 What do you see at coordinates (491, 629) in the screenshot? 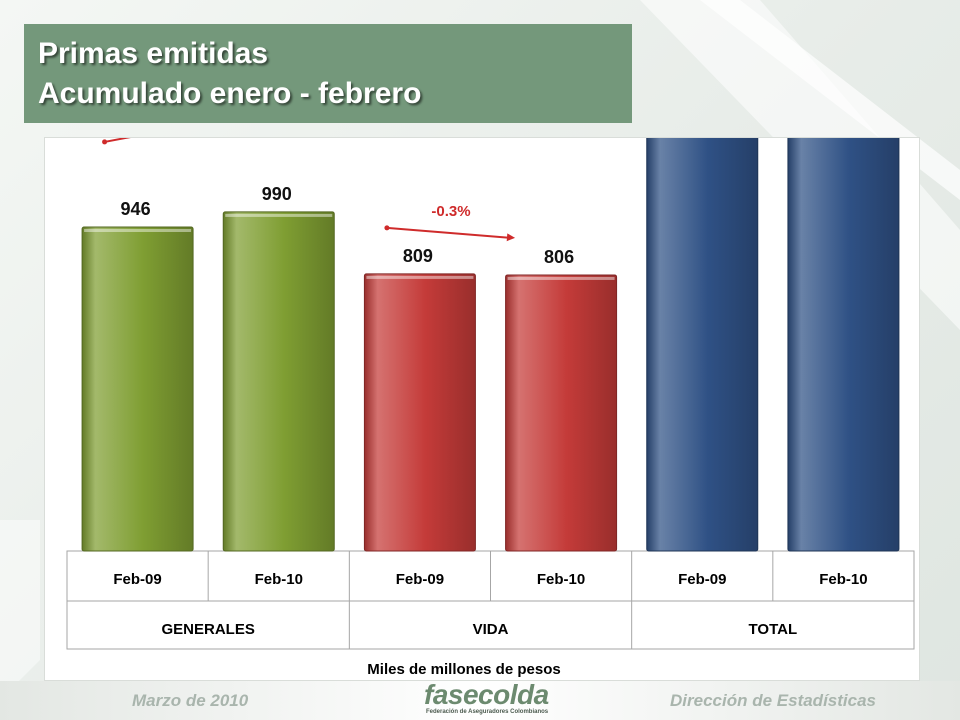
I see `group-label-vida: VIDA` at bounding box center [491, 629].